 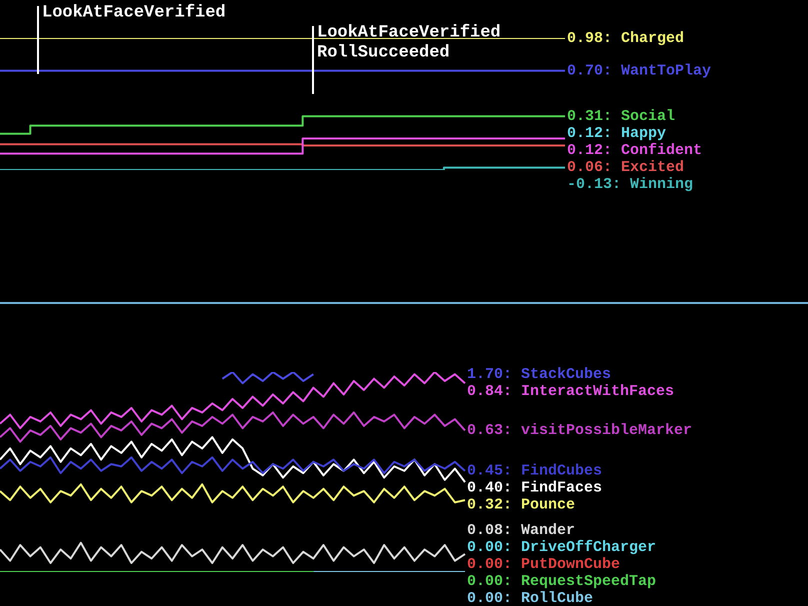 What do you see at coordinates (652, 38) in the screenshot?
I see `text: Charged` at bounding box center [652, 38].